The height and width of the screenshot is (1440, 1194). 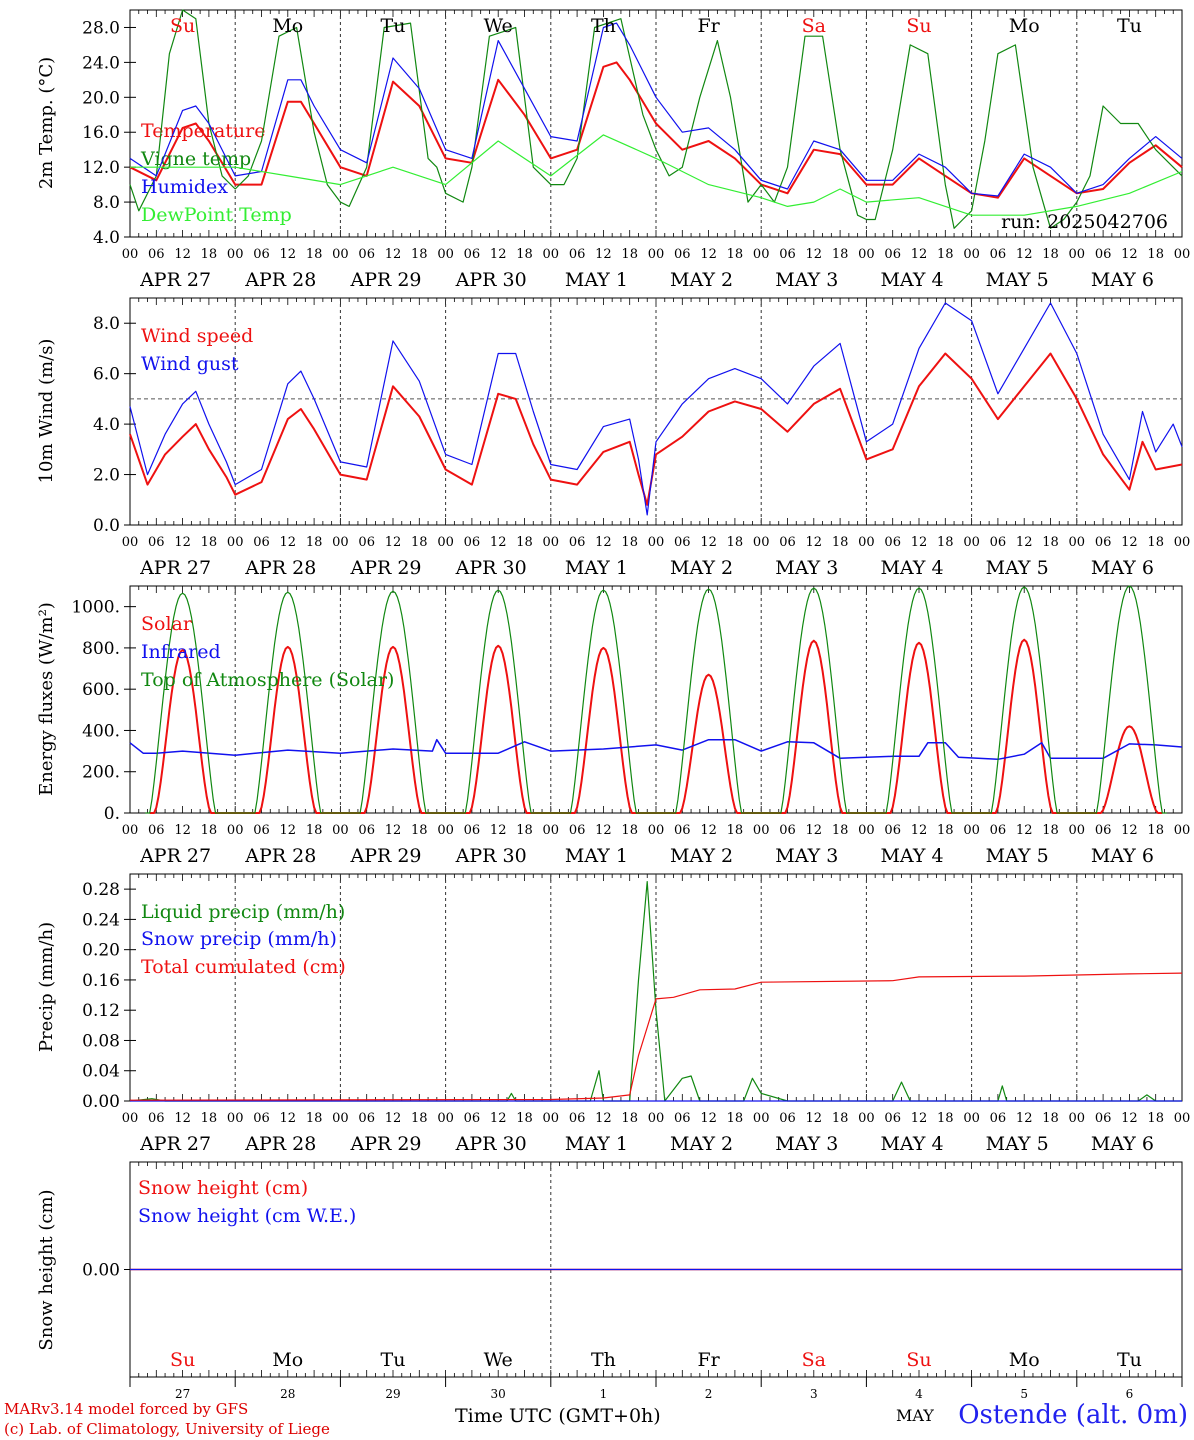 I want to click on series-humidex, so click(x=656, y=109).